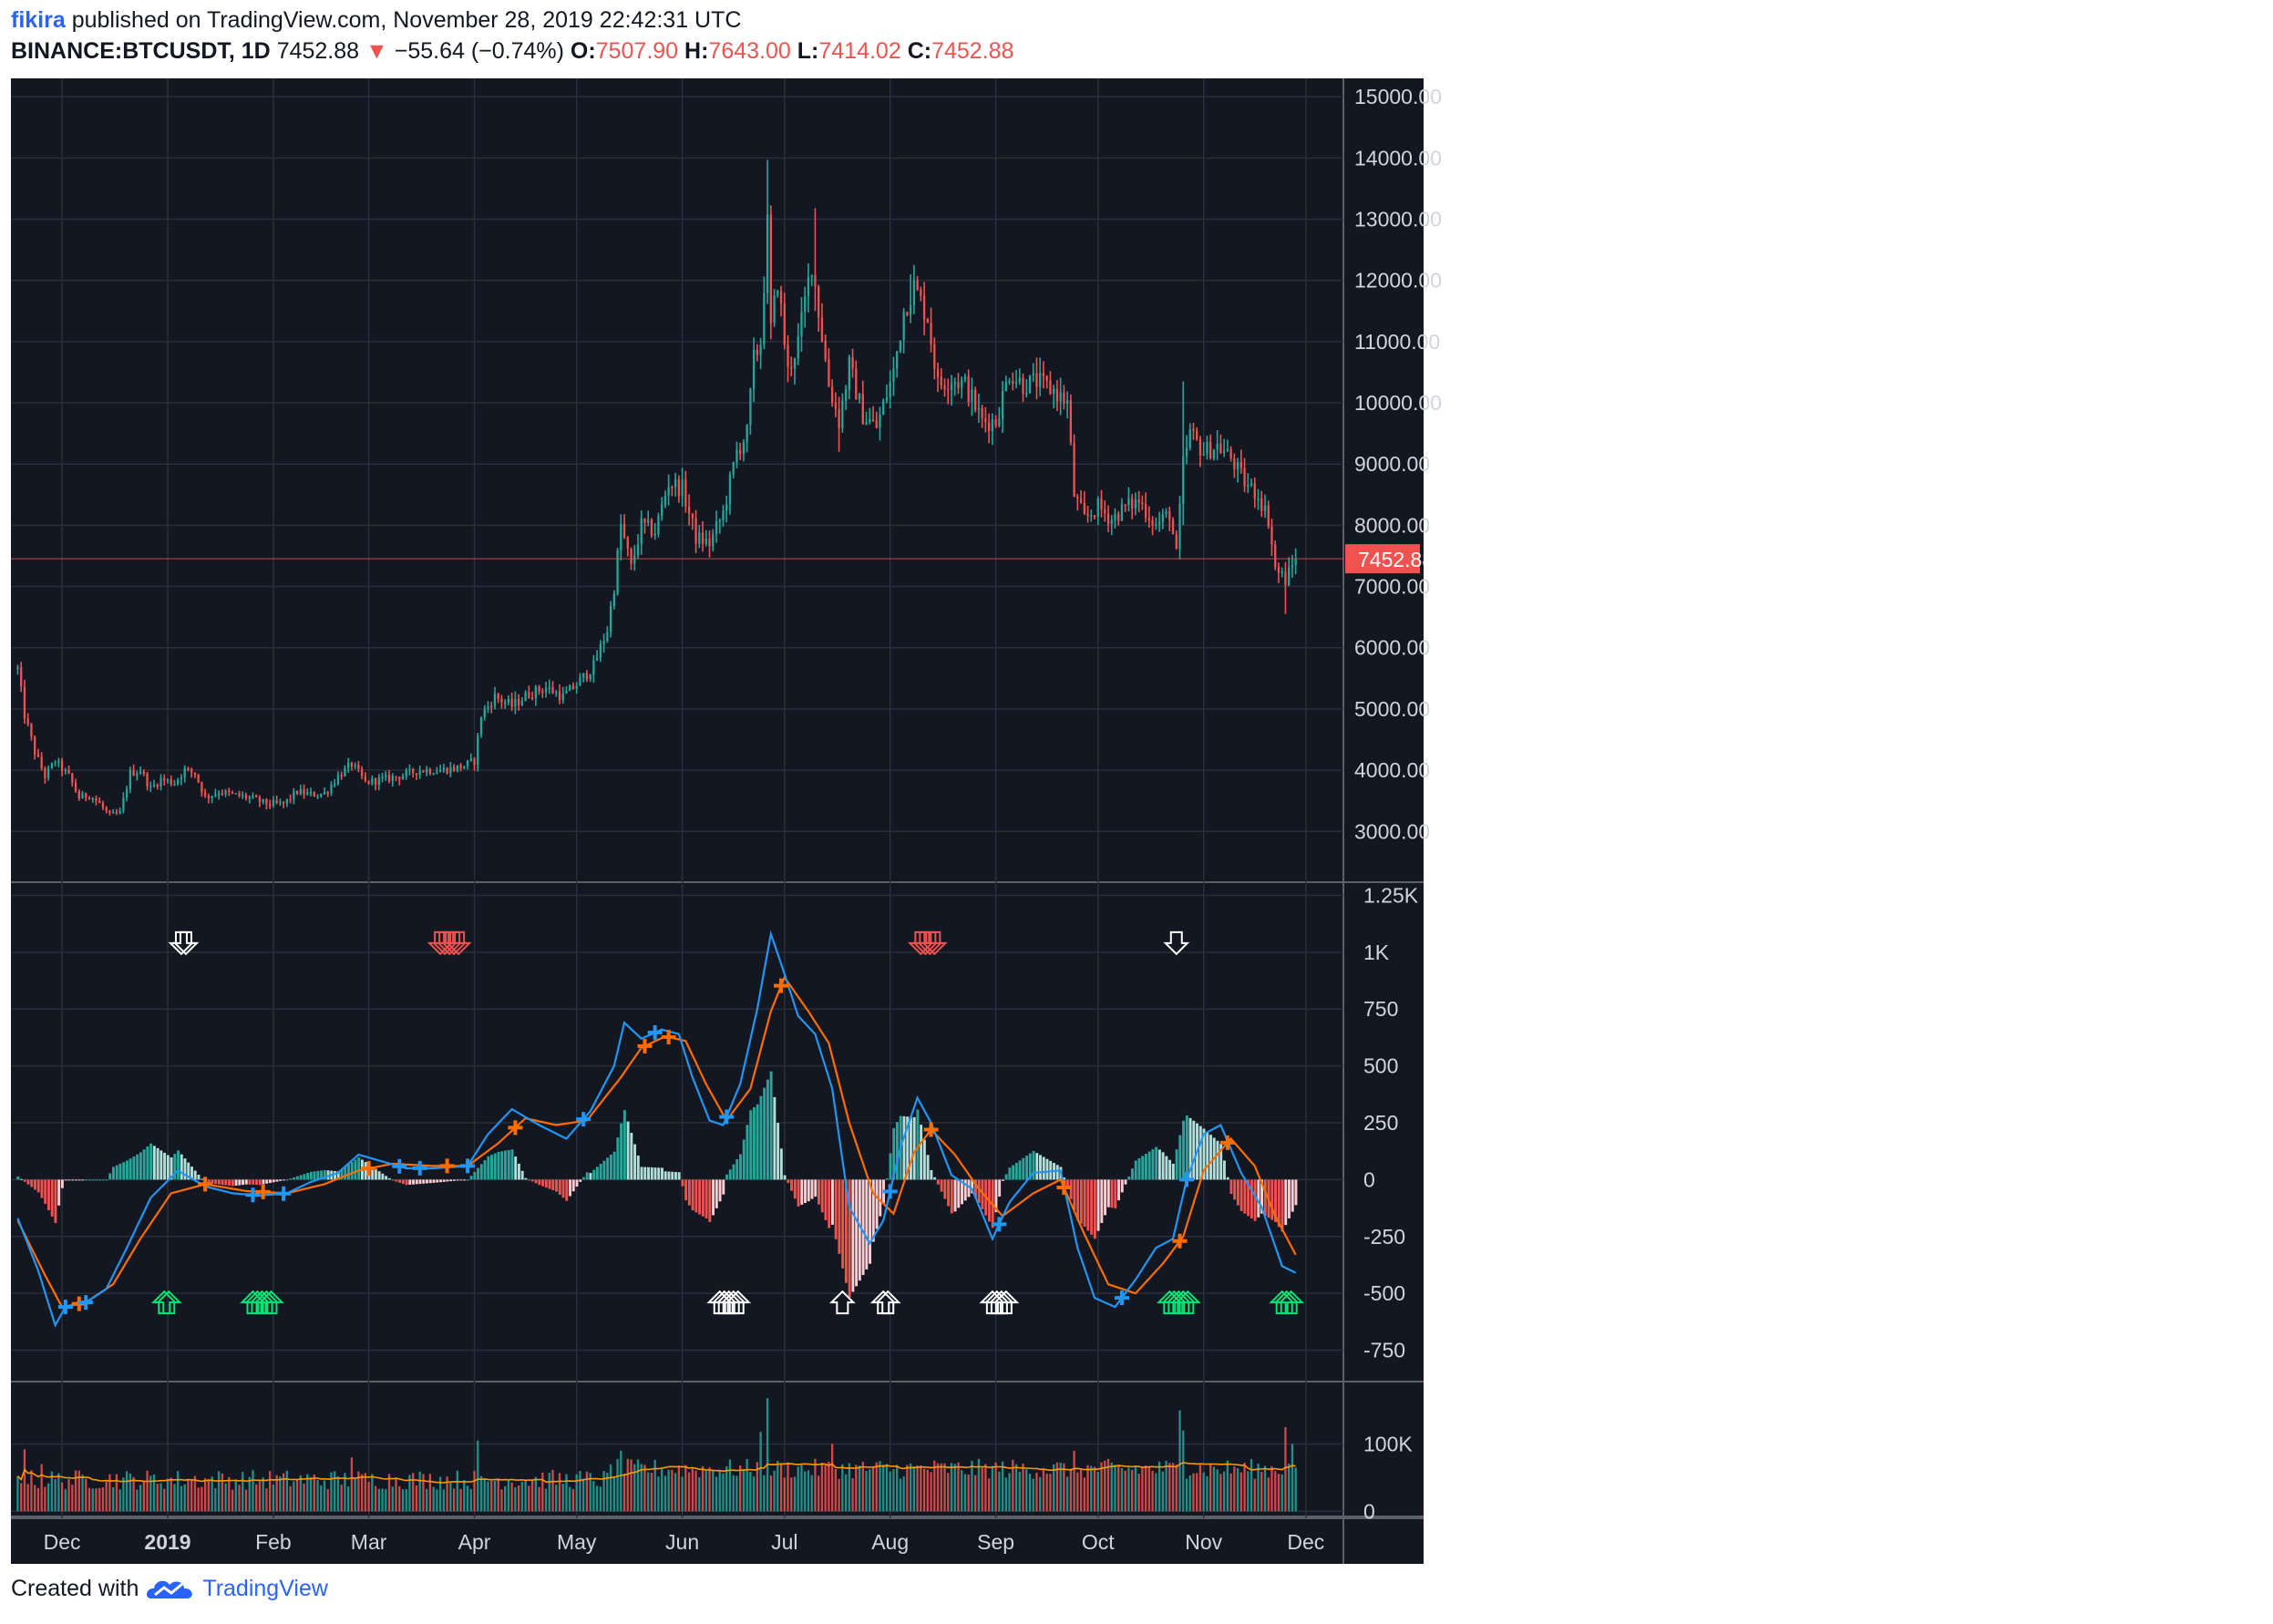 The image size is (2273, 1624). I want to click on symbol-name: BINANCE:BTCUSDT, 1D, so click(141, 51).